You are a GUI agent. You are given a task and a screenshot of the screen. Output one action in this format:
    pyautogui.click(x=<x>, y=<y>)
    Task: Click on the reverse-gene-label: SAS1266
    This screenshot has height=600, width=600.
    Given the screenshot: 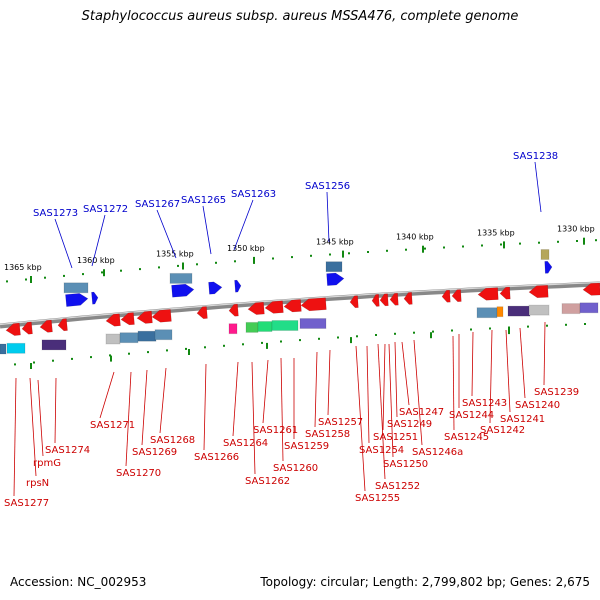 What is the action you would take?
    pyautogui.click(x=216, y=457)
    